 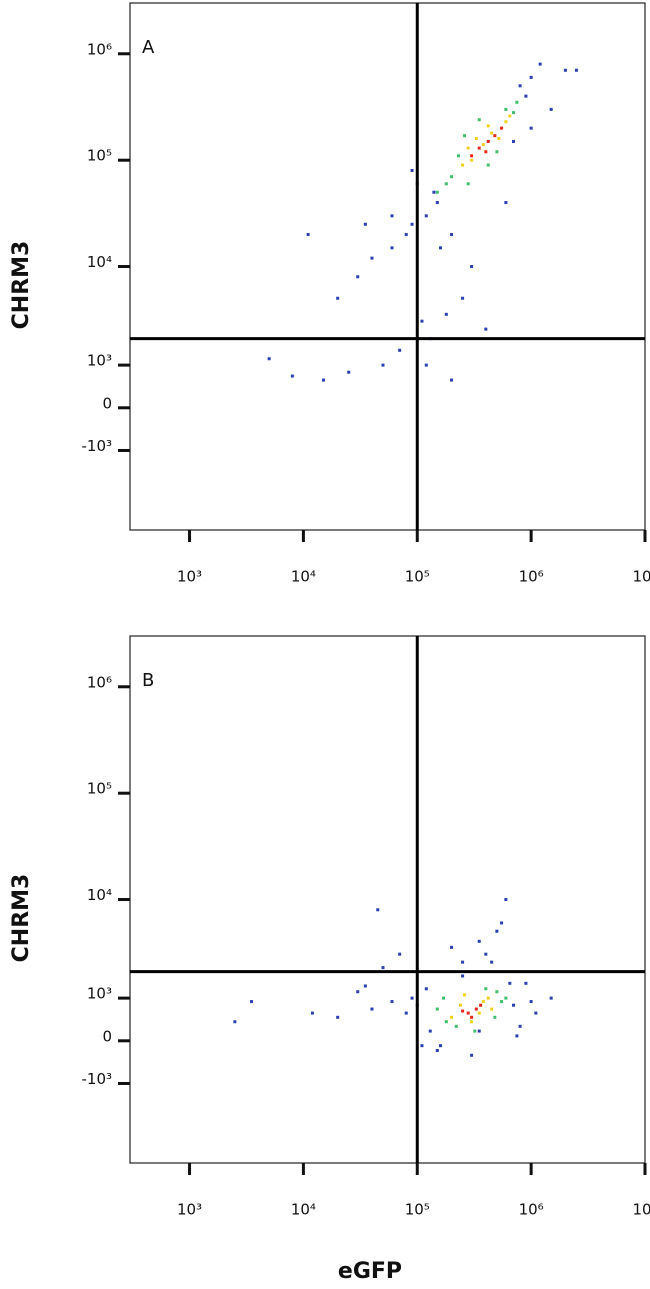 What do you see at coordinates (370, 1271) in the screenshot?
I see `x-axis-label: eGFP` at bounding box center [370, 1271].